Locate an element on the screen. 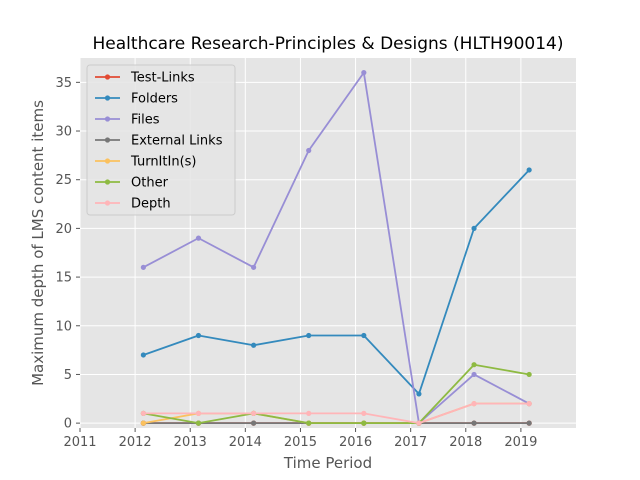  y-tick-label: 5 is located at coordinates (68, 375).